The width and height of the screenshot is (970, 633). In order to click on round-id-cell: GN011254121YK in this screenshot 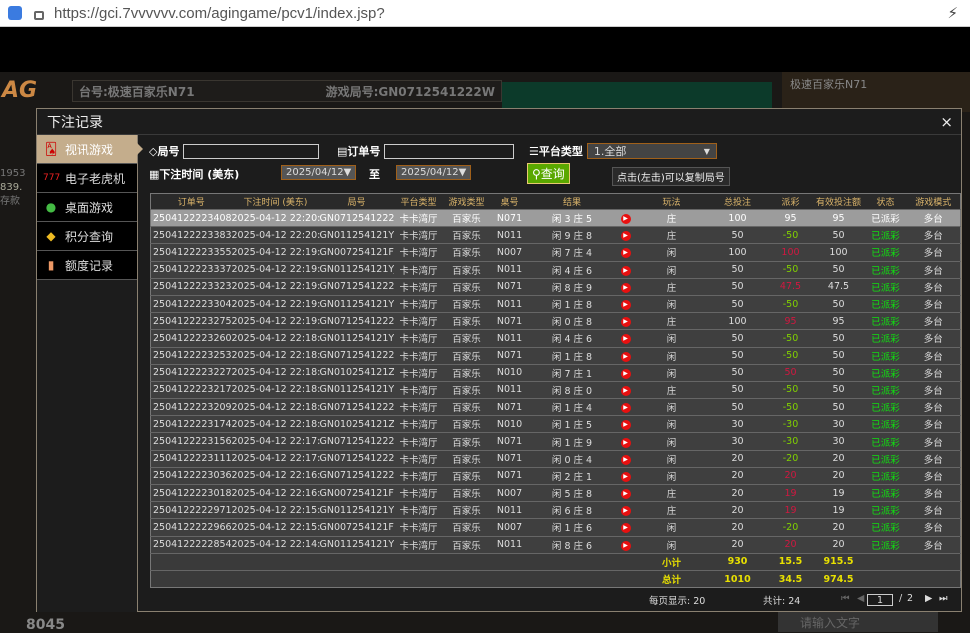, I will do `click(356, 235)`.